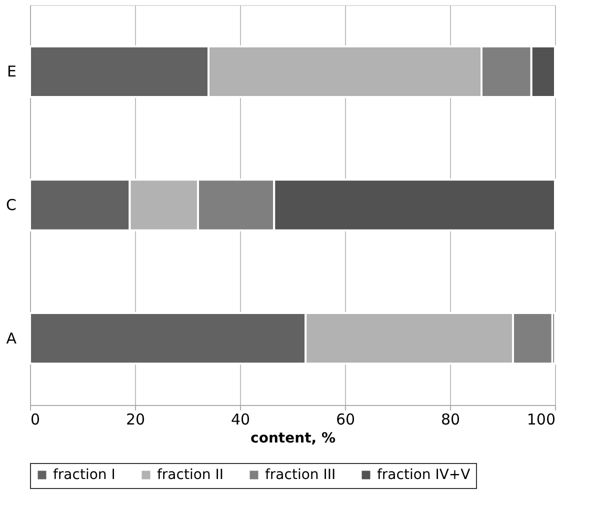 Image resolution: width=601 pixels, height=519 pixels. What do you see at coordinates (240, 419) in the screenshot?
I see `x-tick-label: 40` at bounding box center [240, 419].